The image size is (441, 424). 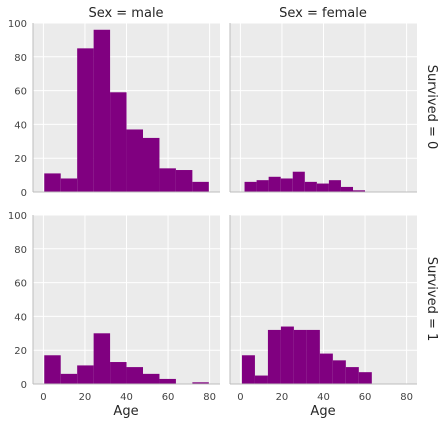 I want to click on x-axis-label-female: Age, so click(x=322, y=411).